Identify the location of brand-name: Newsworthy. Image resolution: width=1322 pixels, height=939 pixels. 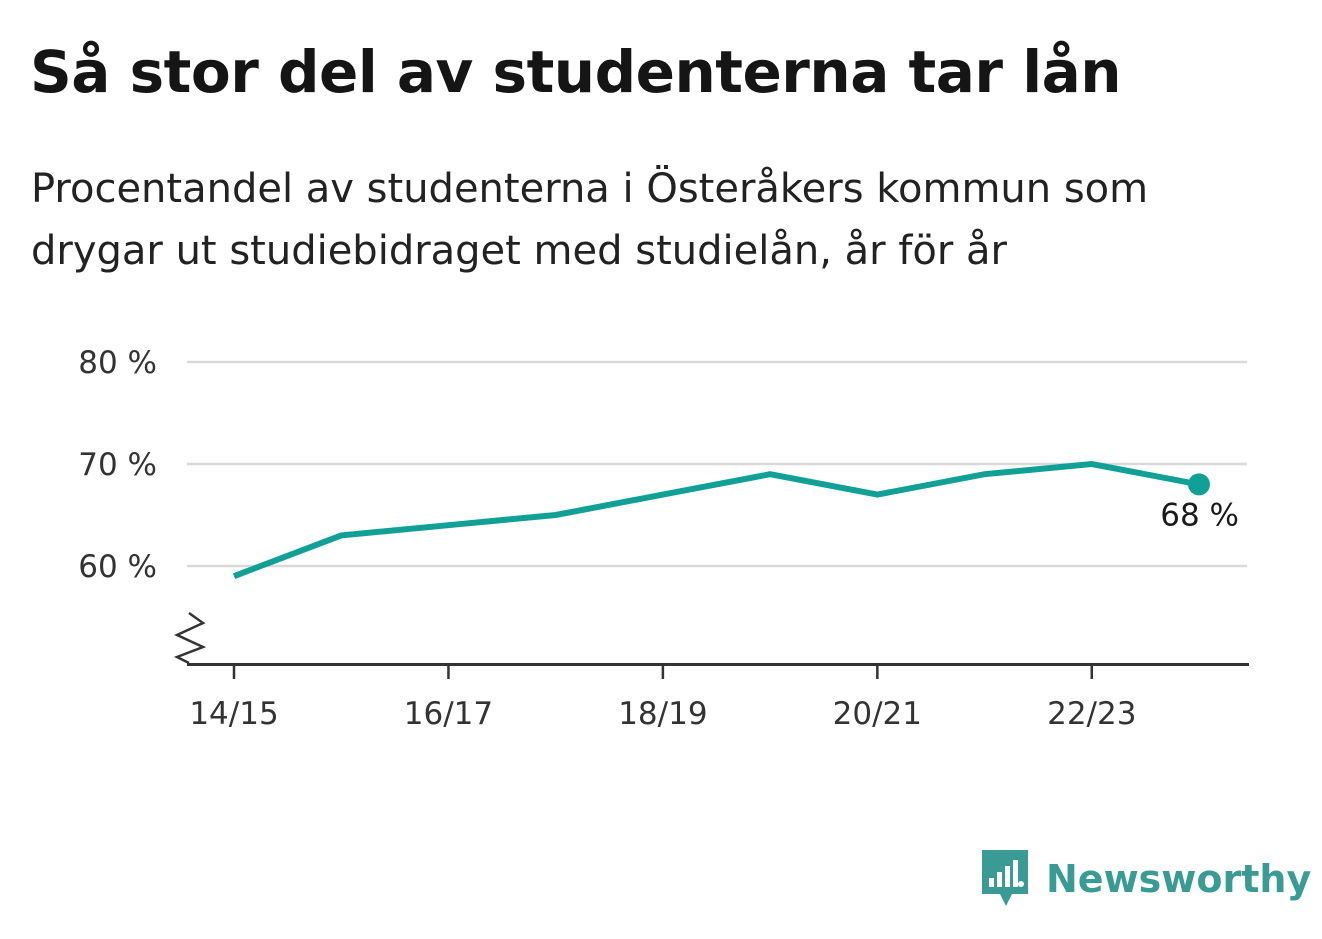
(1179, 879).